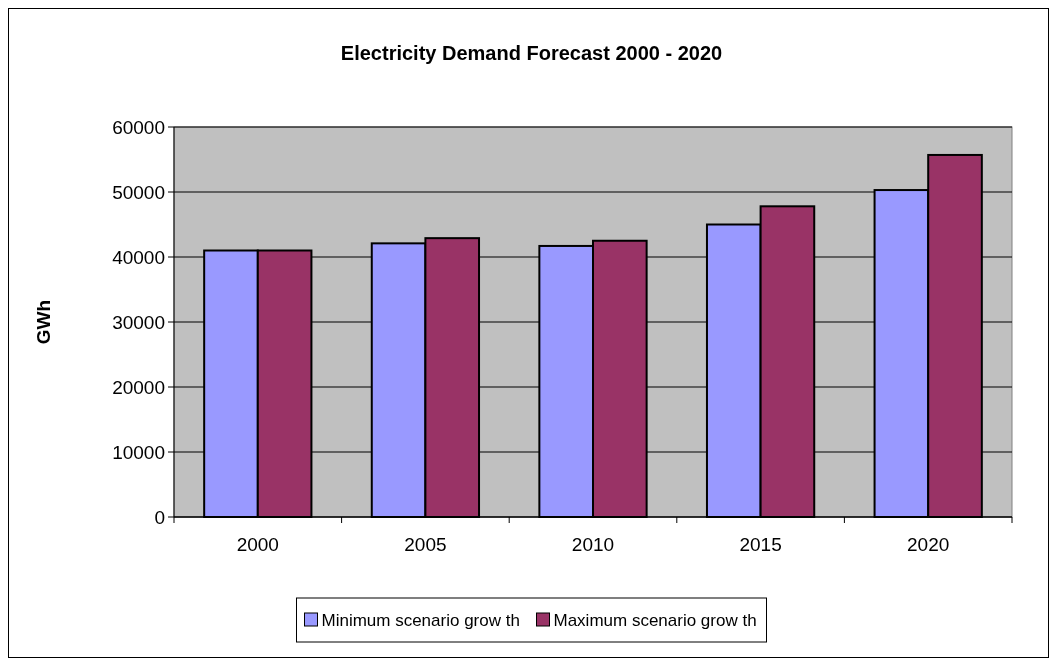 This screenshot has width=1051, height=658. I want to click on y-tick-label: 60000, so click(138, 127).